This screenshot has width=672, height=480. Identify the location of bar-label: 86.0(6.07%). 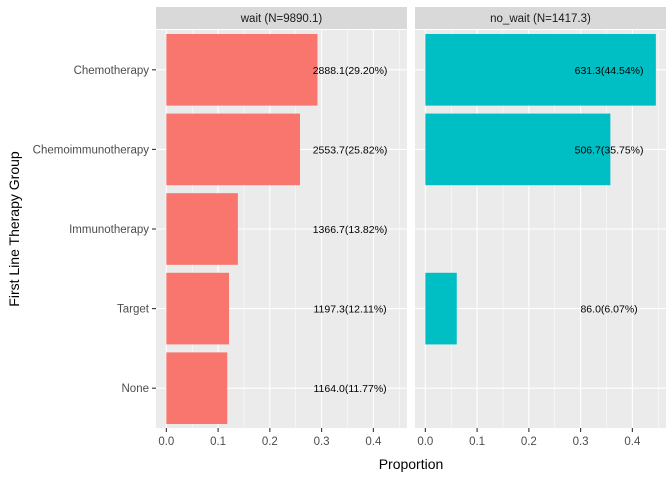
(608, 310).